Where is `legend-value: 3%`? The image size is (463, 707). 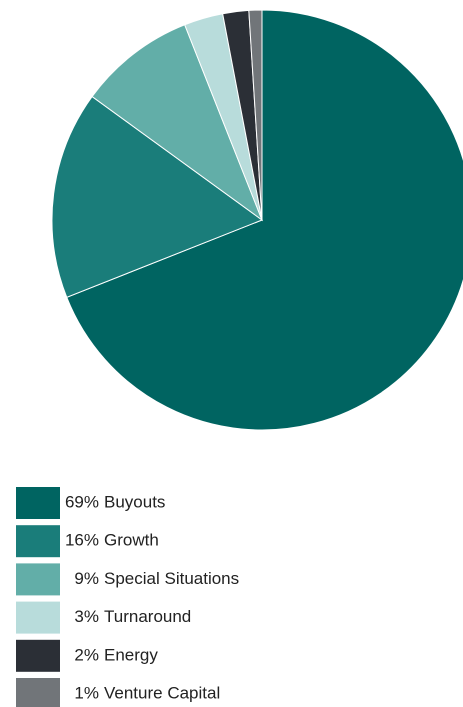
legend-value: 3% is located at coordinates (86, 616).